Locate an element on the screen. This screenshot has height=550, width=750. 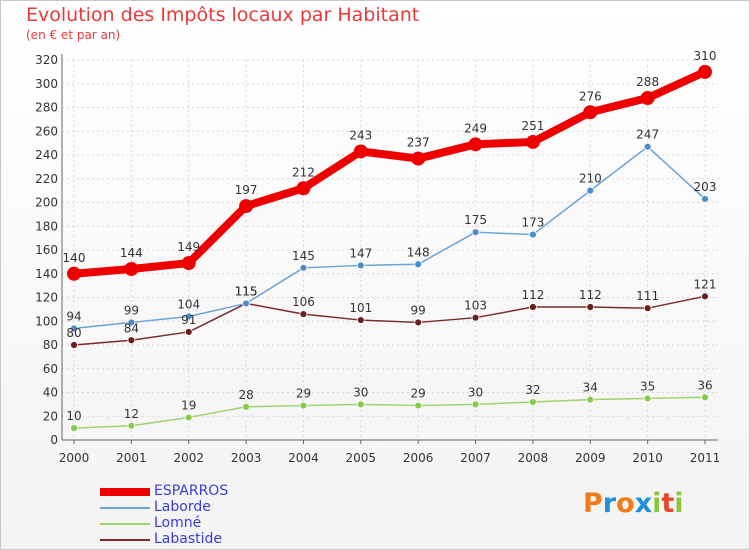
data-label: 35 is located at coordinates (647, 386).